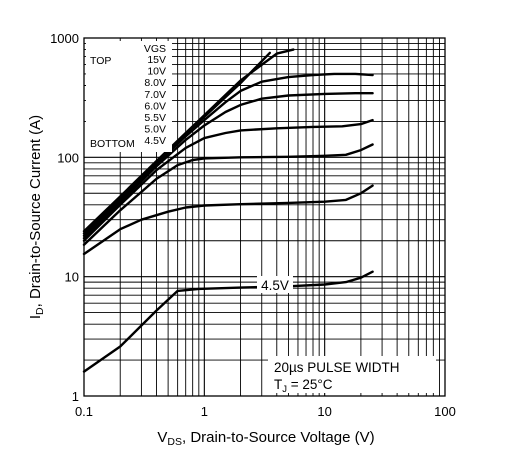 The width and height of the screenshot is (514, 460). I want to click on x-tick-label: 10, so click(324, 411).